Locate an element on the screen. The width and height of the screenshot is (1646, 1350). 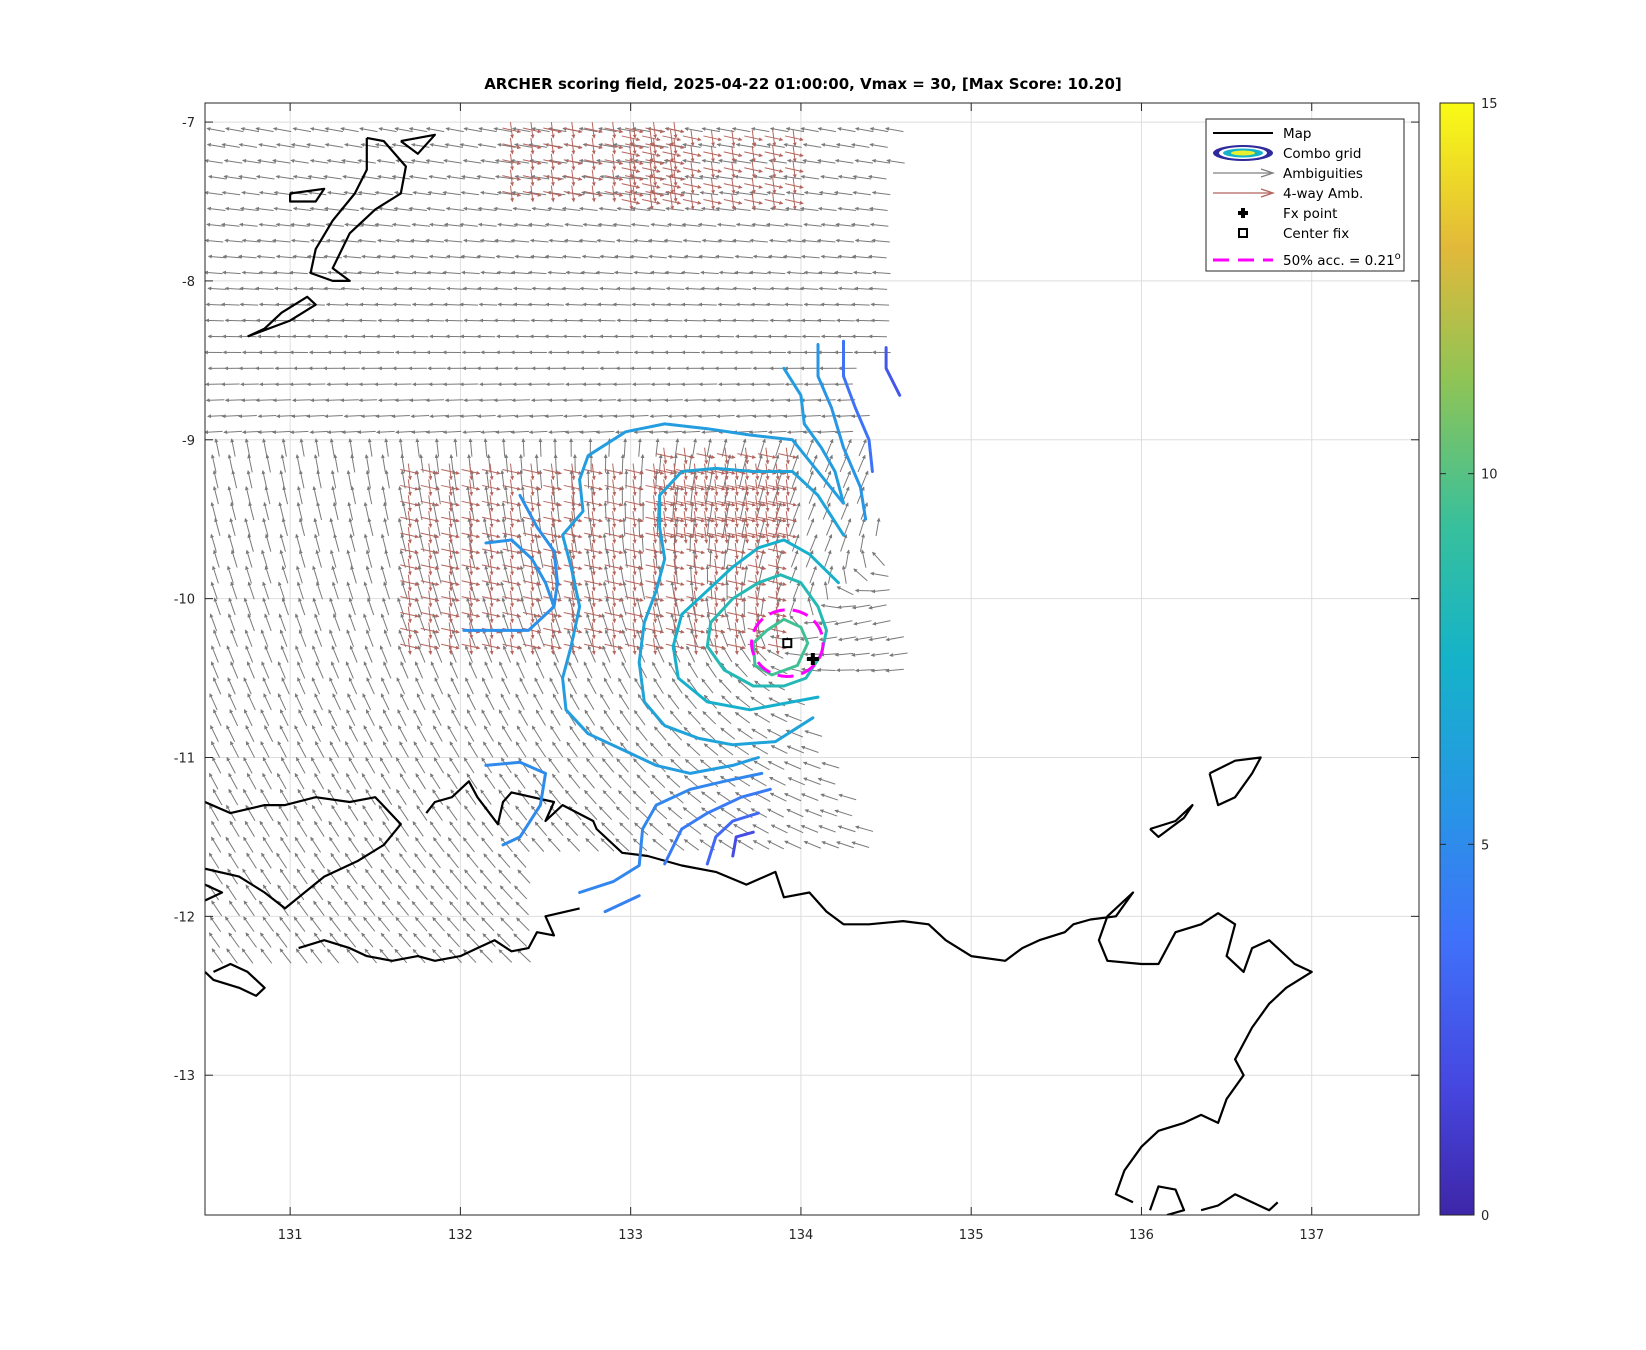
center-fix-marker is located at coordinates (787, 643).